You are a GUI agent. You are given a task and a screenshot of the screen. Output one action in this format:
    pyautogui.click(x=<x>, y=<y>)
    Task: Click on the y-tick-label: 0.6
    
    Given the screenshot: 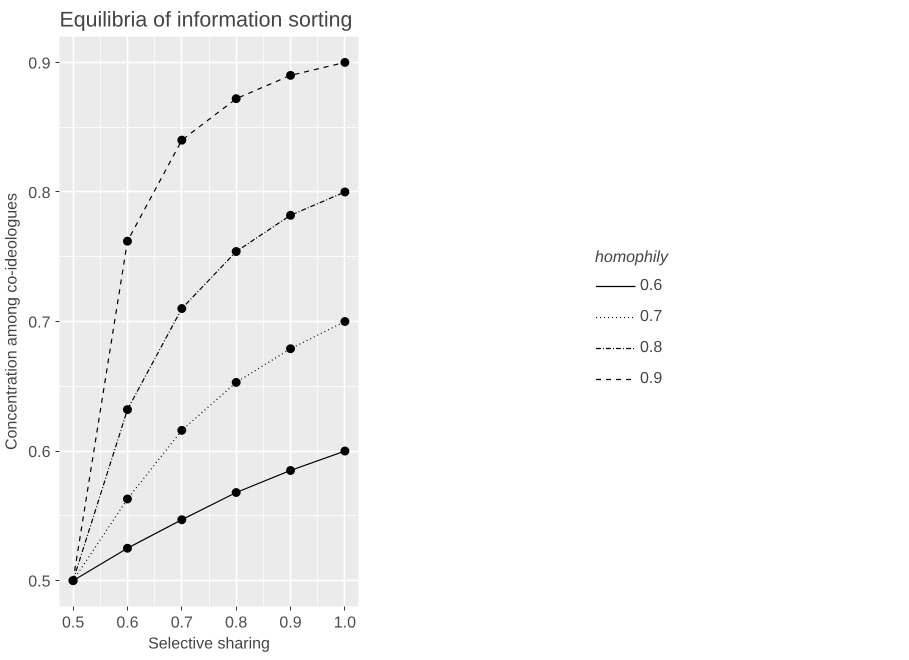 What is the action you would take?
    pyautogui.click(x=39, y=453)
    